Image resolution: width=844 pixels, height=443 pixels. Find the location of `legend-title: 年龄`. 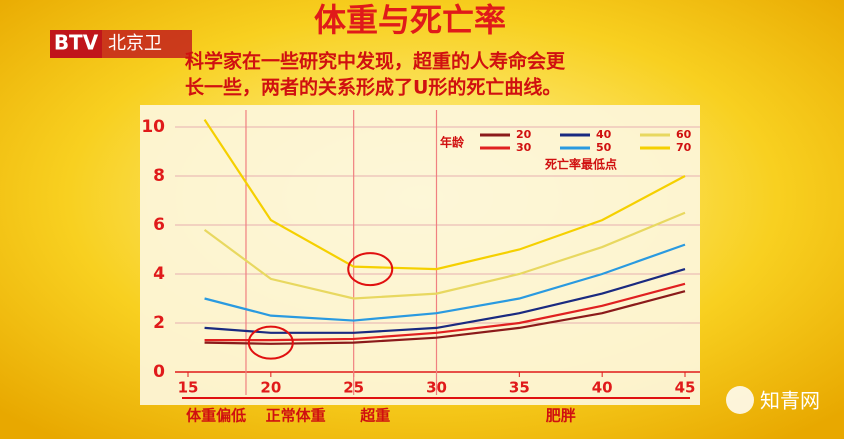

legend-title: 年龄 is located at coordinates (452, 142).